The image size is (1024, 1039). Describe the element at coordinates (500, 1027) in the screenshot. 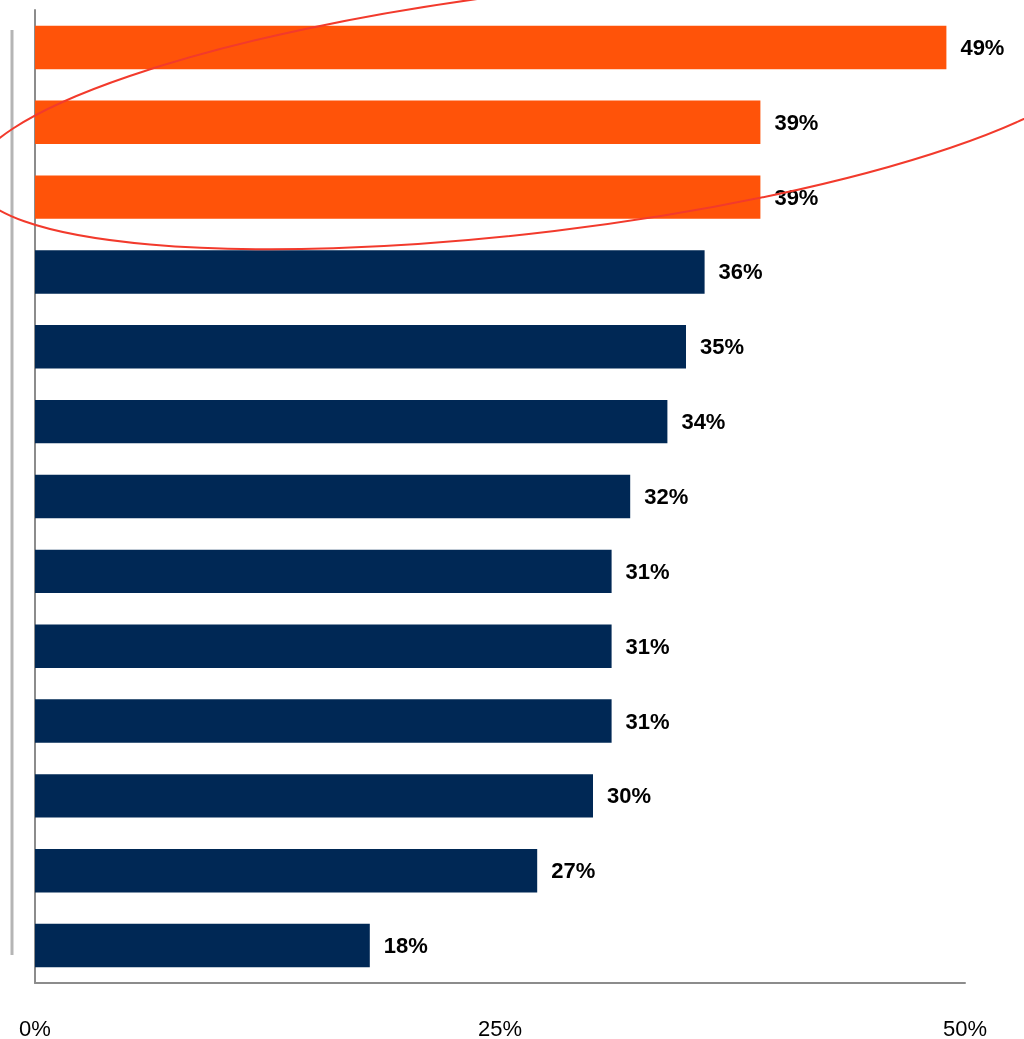

I see `x-tick-label: 25%` at that location.